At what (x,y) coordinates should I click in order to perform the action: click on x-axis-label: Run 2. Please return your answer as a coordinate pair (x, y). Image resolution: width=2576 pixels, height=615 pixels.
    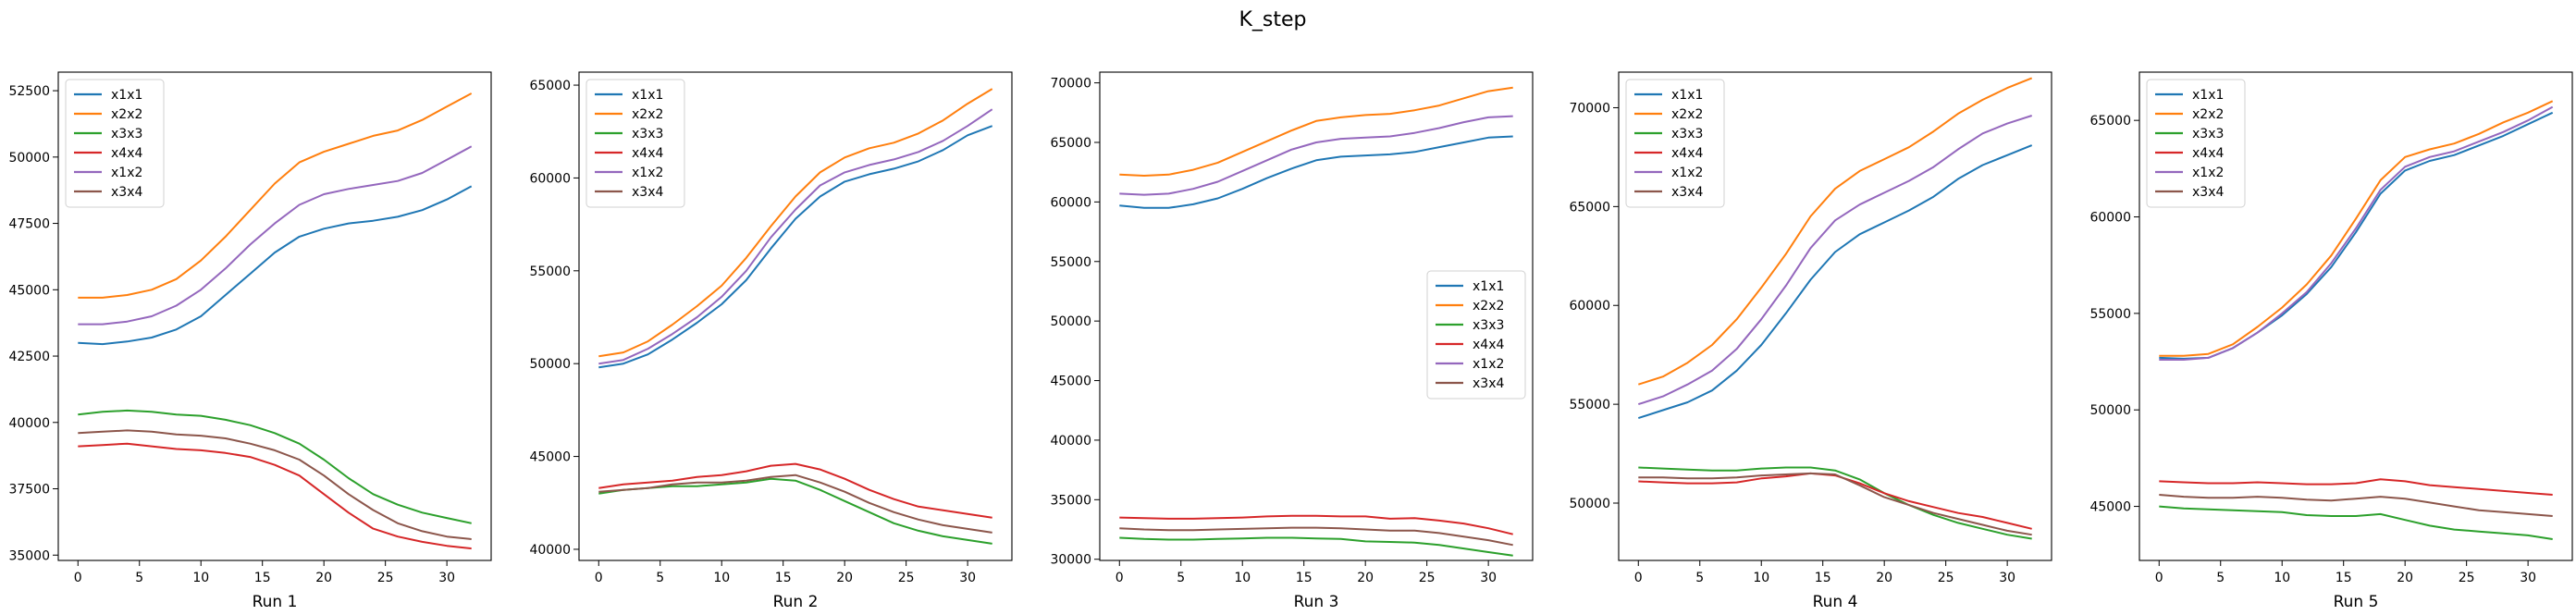
    Looking at the image, I should click on (796, 602).